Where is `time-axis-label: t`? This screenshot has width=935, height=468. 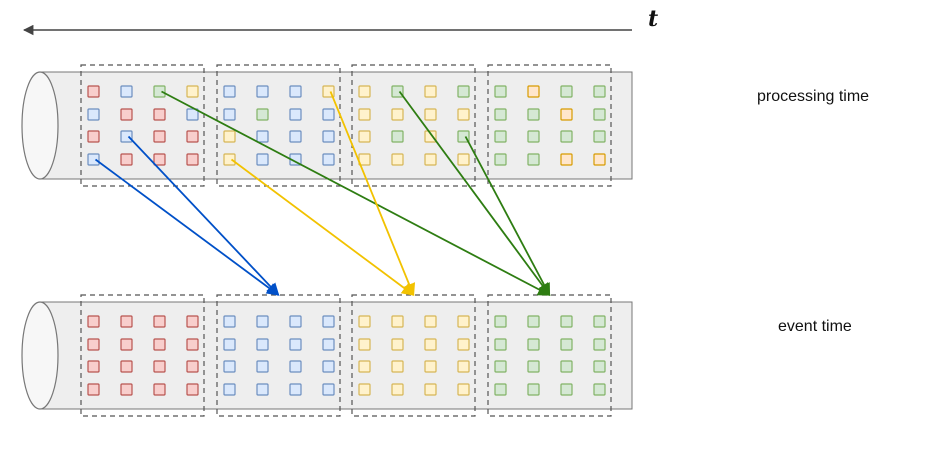
time-axis-label: t is located at coordinates (653, 19).